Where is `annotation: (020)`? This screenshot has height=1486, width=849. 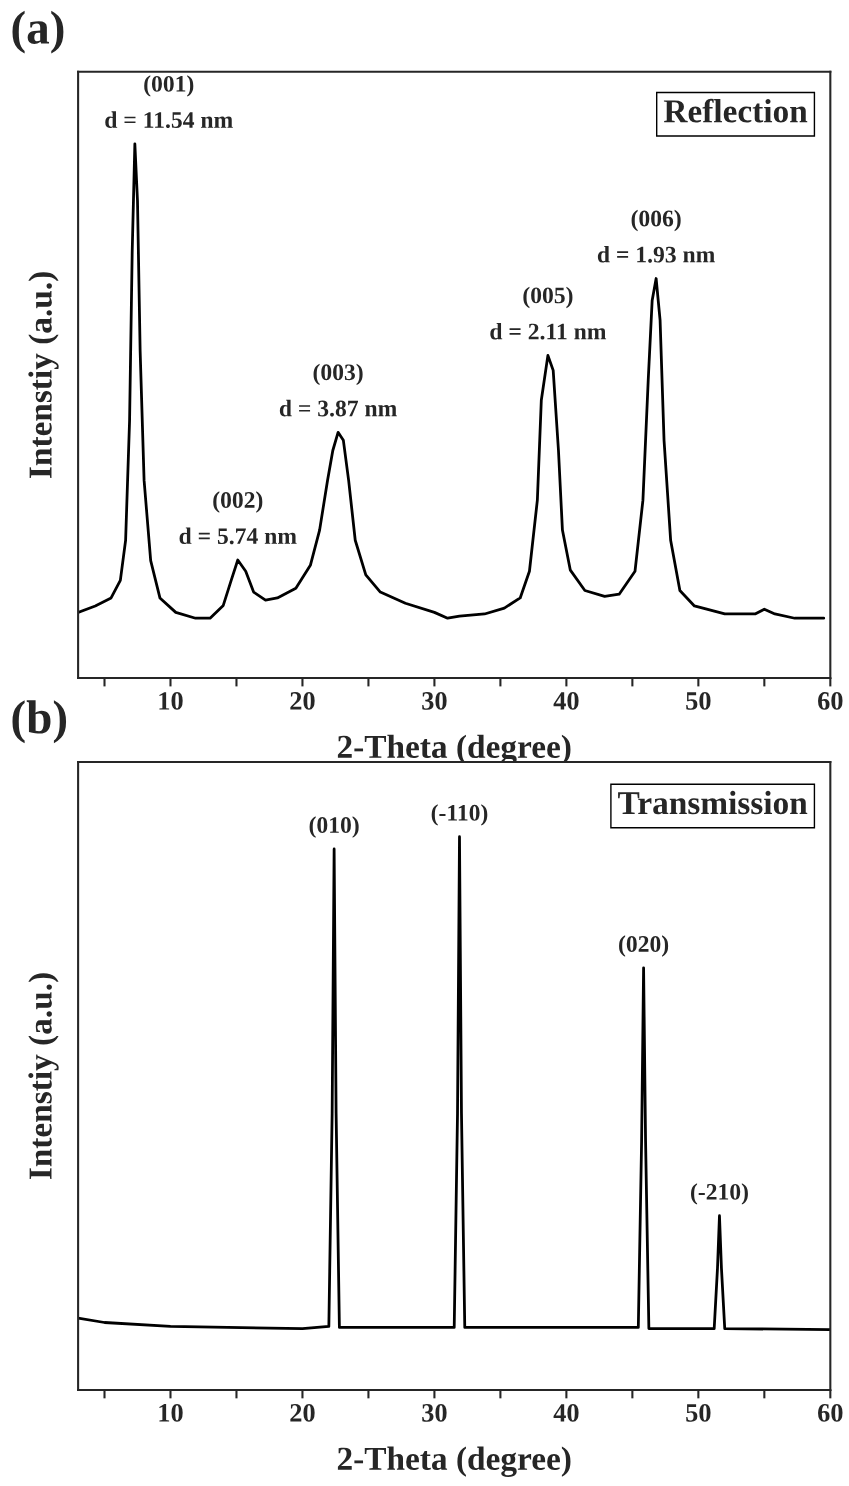
annotation: (020) is located at coordinates (644, 946).